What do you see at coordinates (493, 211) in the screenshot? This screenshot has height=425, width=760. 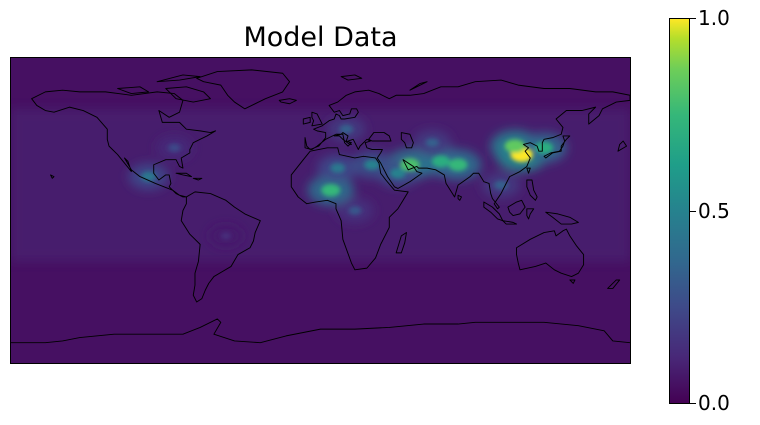 I see `coastline-sumatra` at bounding box center [493, 211].